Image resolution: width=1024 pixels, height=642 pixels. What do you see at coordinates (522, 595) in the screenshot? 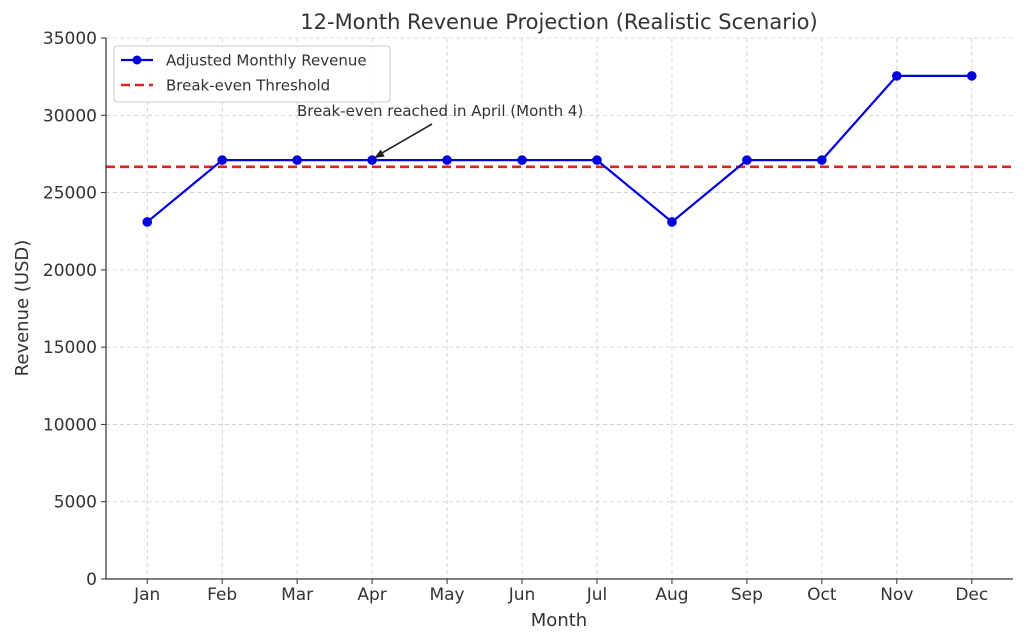
I see `x-tick-label: Jun` at bounding box center [522, 595].